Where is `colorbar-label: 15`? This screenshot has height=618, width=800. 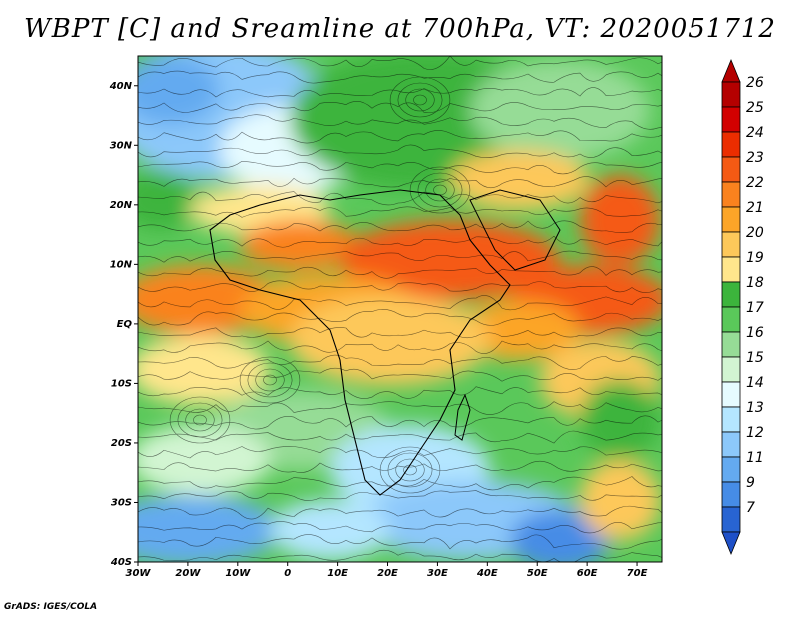 colorbar-label: 15 is located at coordinates (755, 358).